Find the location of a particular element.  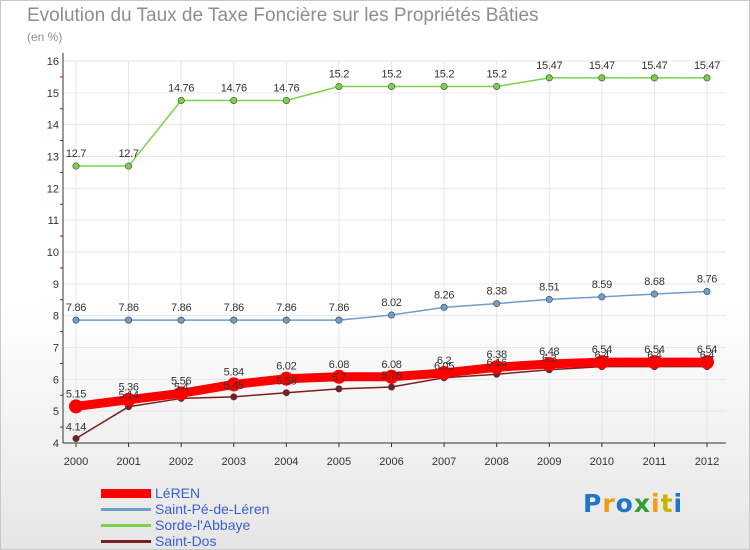

y-tick-label: 16 is located at coordinates (53, 62).